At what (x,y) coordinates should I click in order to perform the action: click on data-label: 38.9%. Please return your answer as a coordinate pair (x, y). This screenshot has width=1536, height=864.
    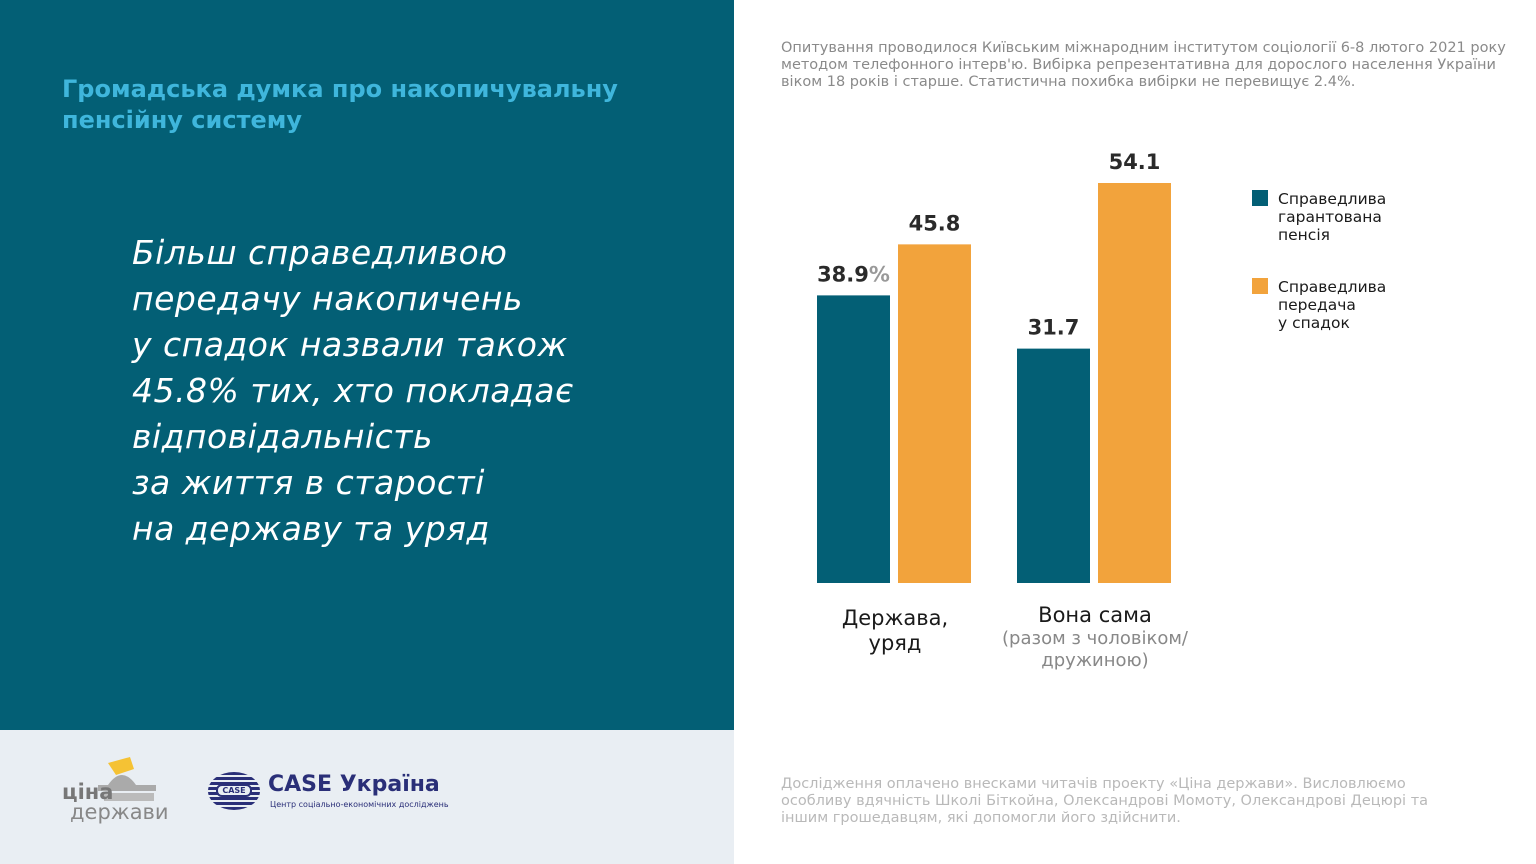
    Looking at the image, I should click on (853, 274).